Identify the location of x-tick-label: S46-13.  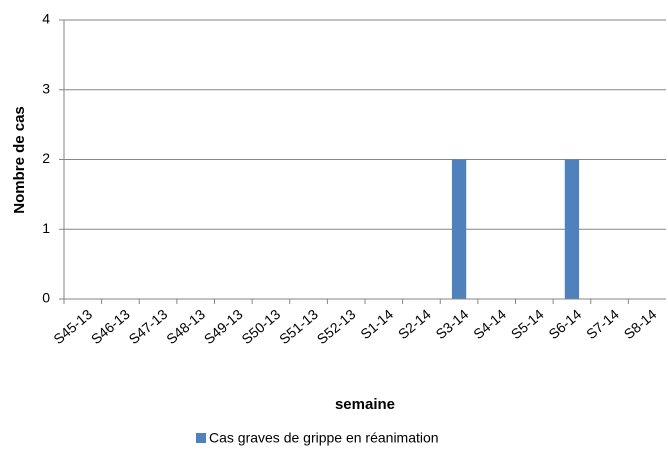
(110, 326).